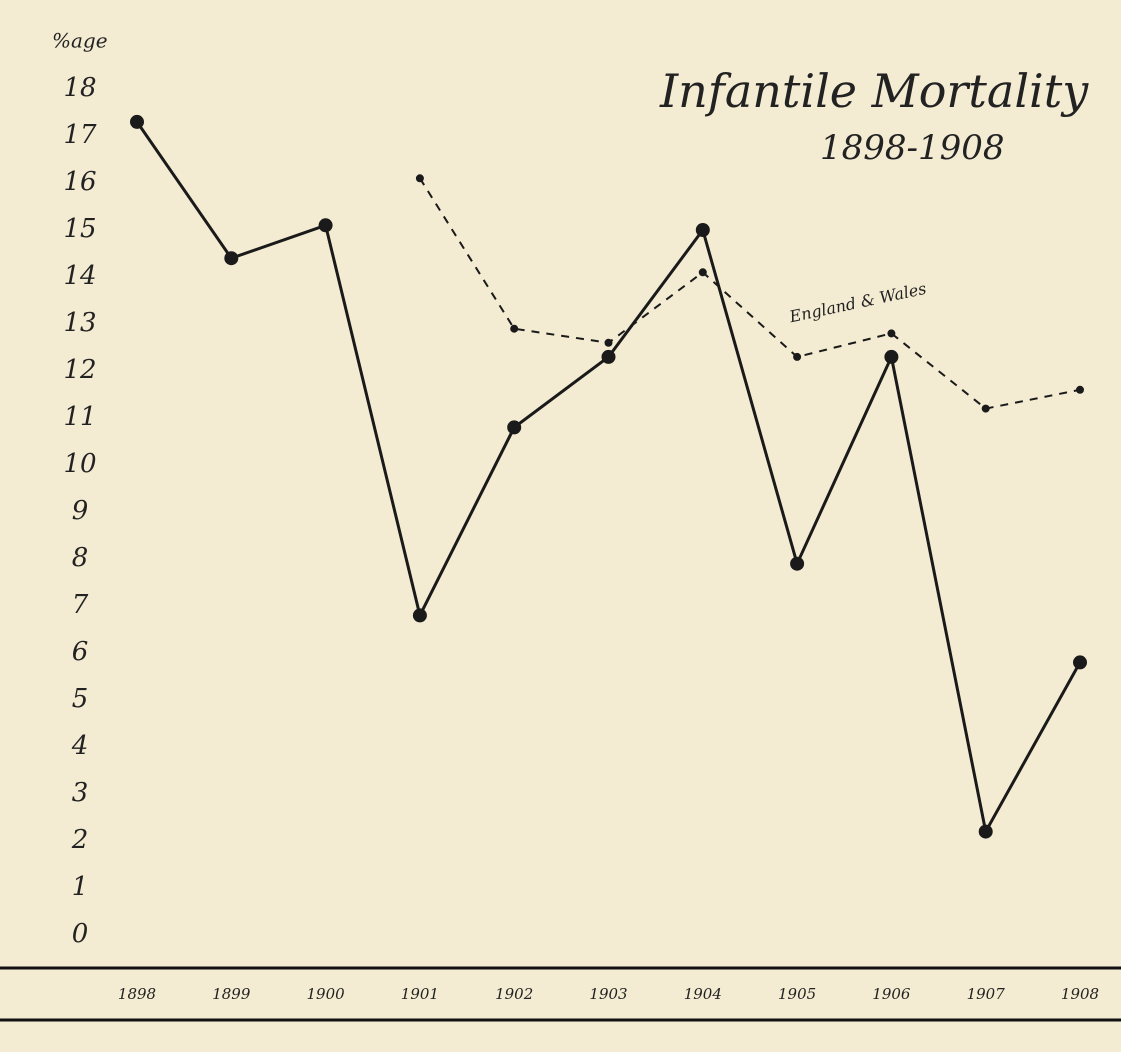 This screenshot has width=1121, height=1052. I want to click on x-tick-label: 1904, so click(703, 994).